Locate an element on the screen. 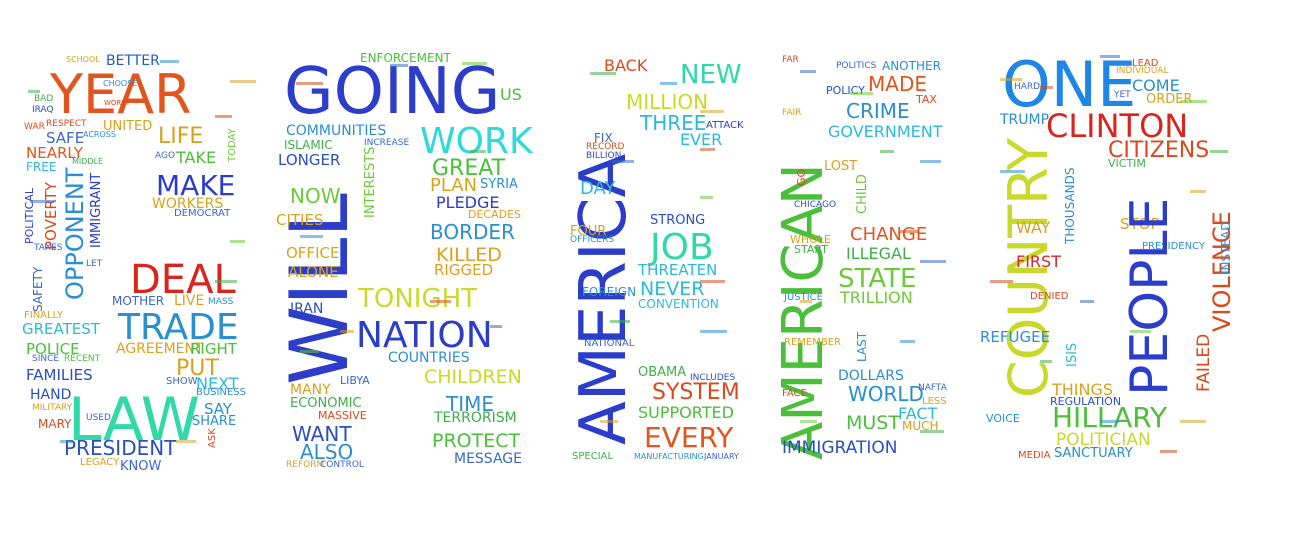 Image resolution: width=1298 pixels, height=536 pixels. cloud-word: WANT is located at coordinates (322, 434).